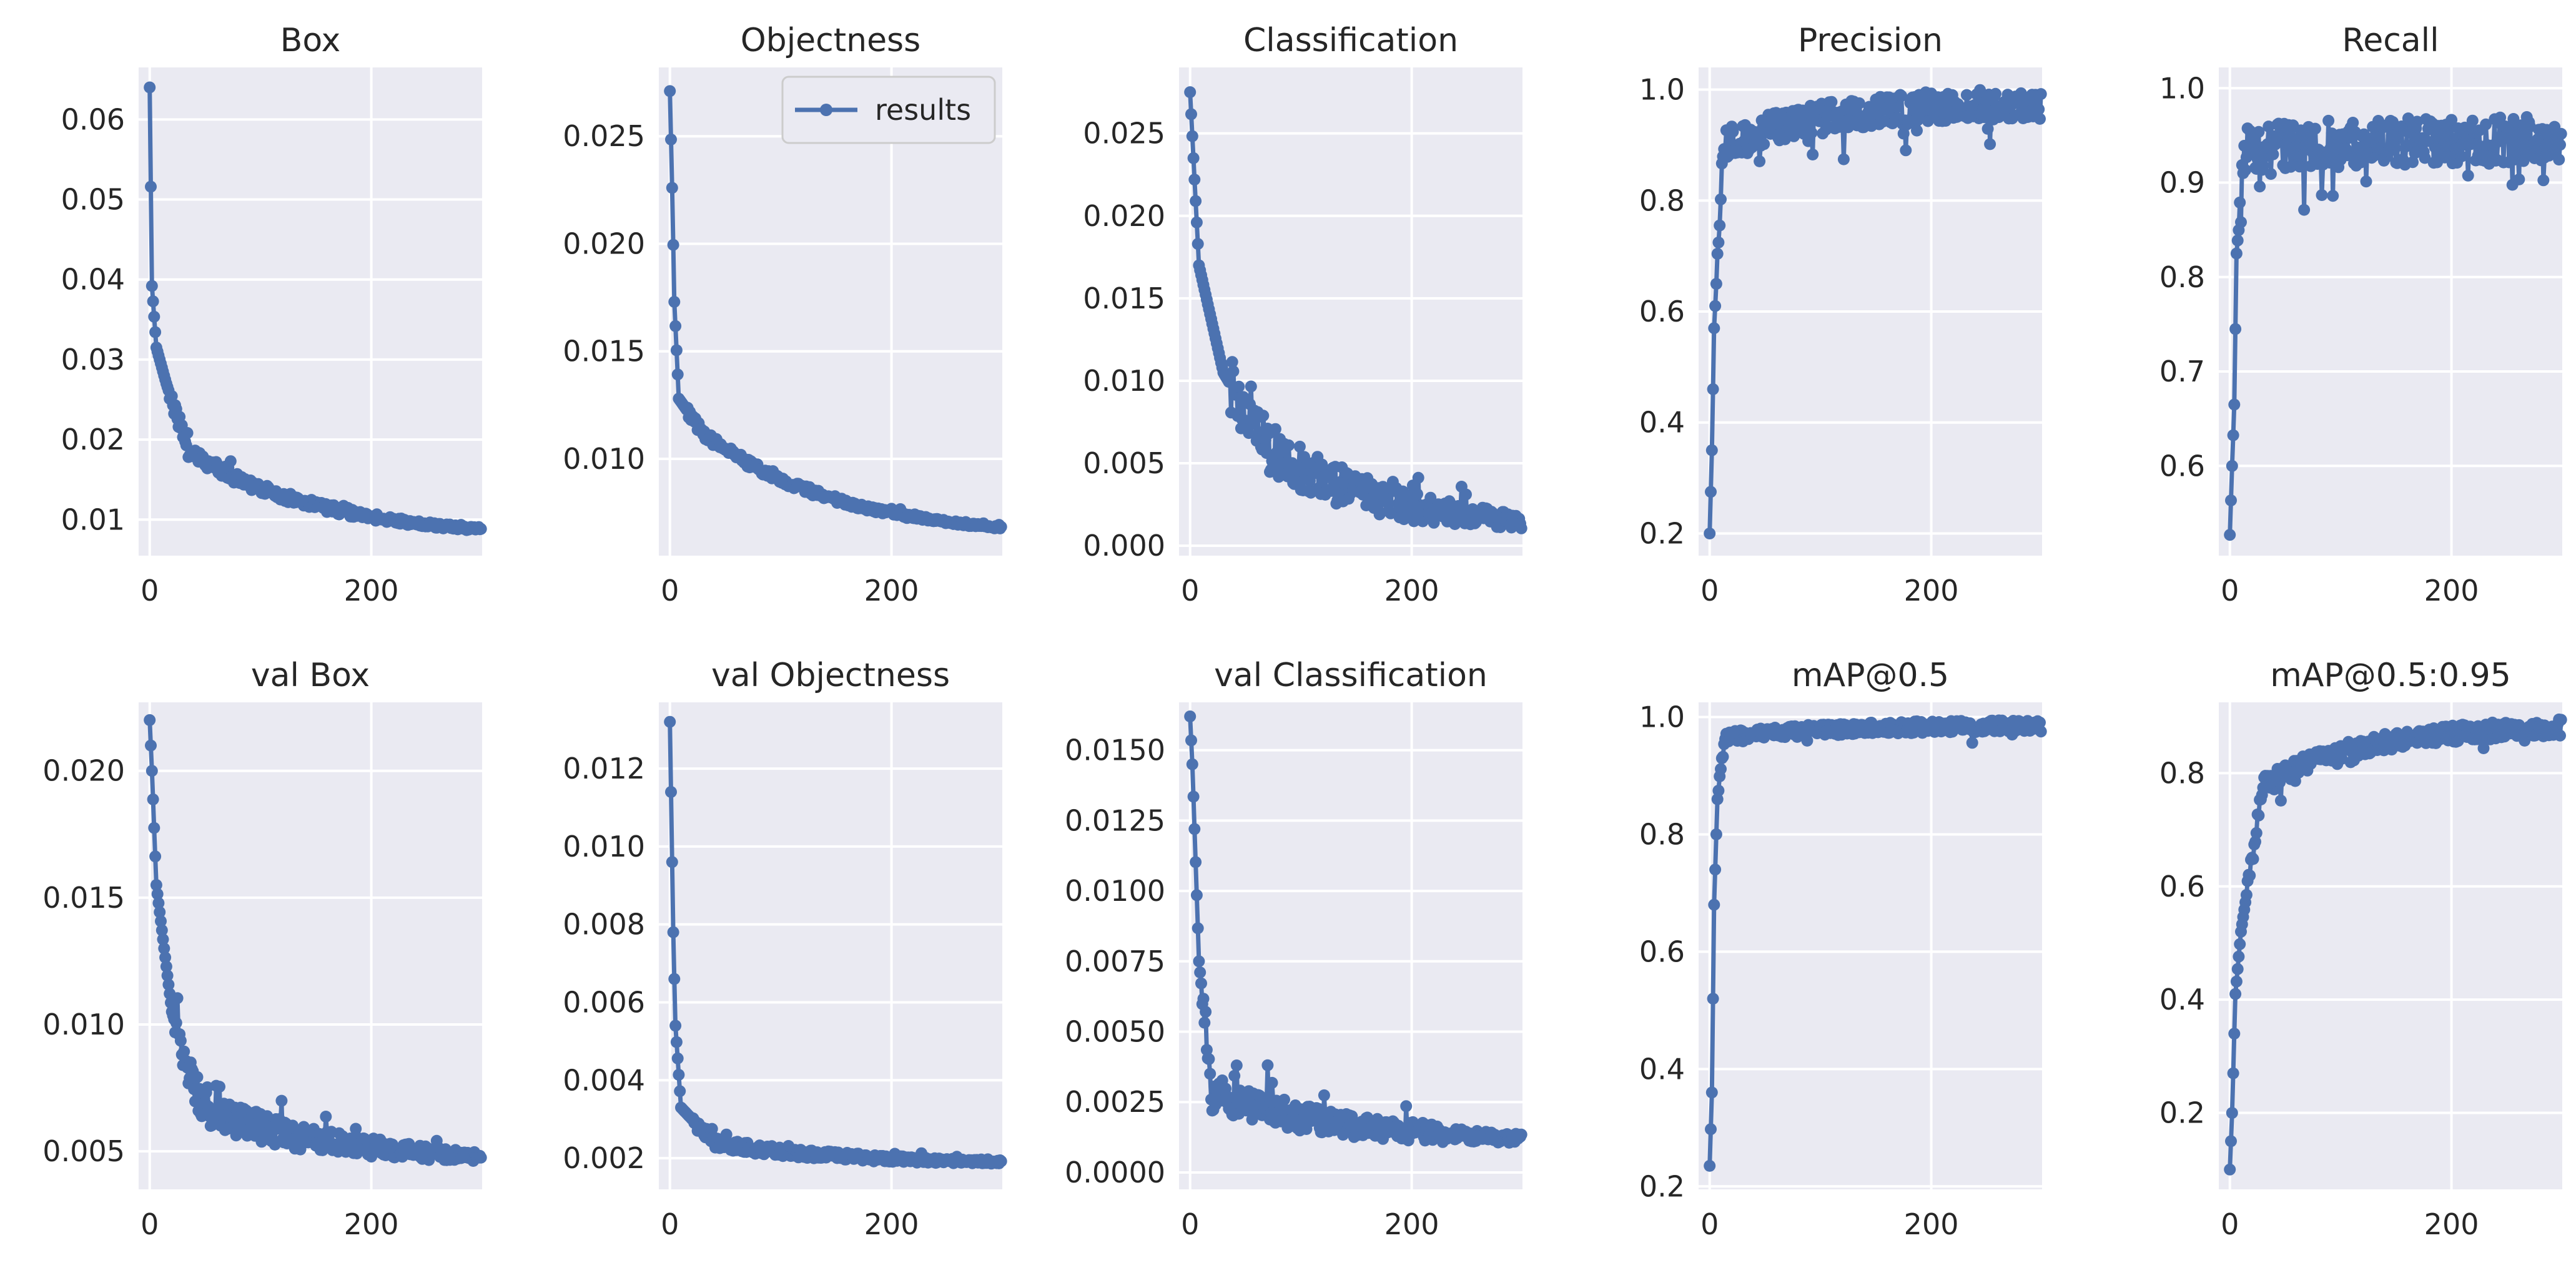  I want to click on y-tick-label: 1.0, so click(1662, 717).